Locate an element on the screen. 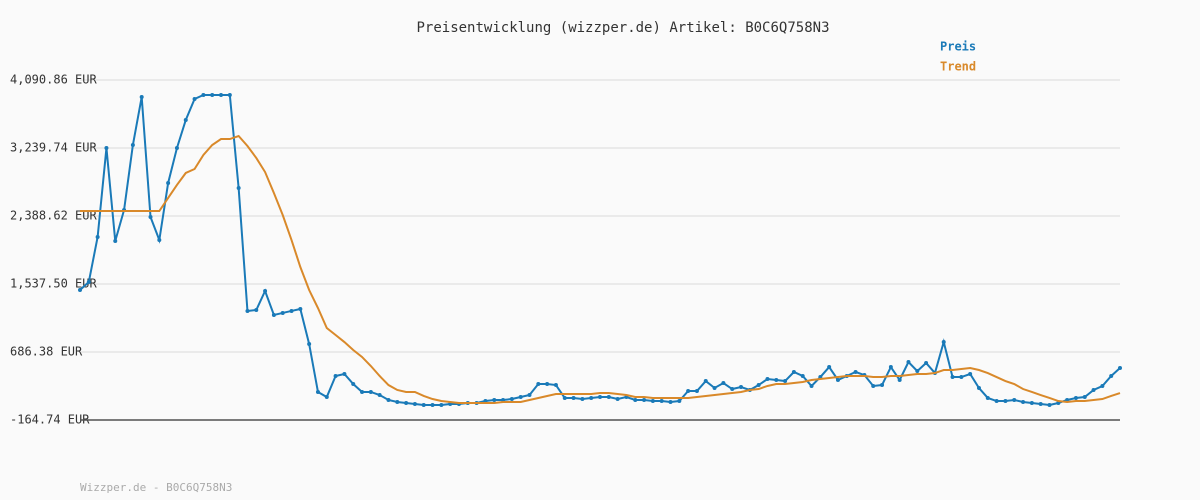 The height and width of the screenshot is (500, 1200). y-tick-label: 1,537.50 EUR is located at coordinates (53, 284).